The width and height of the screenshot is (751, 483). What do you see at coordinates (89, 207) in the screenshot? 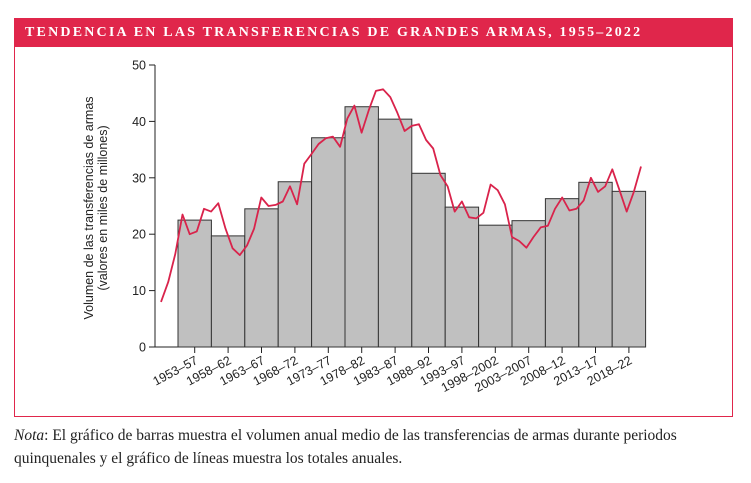
I see `y-axis-label: Volumen de las transferencias de armas` at bounding box center [89, 207].